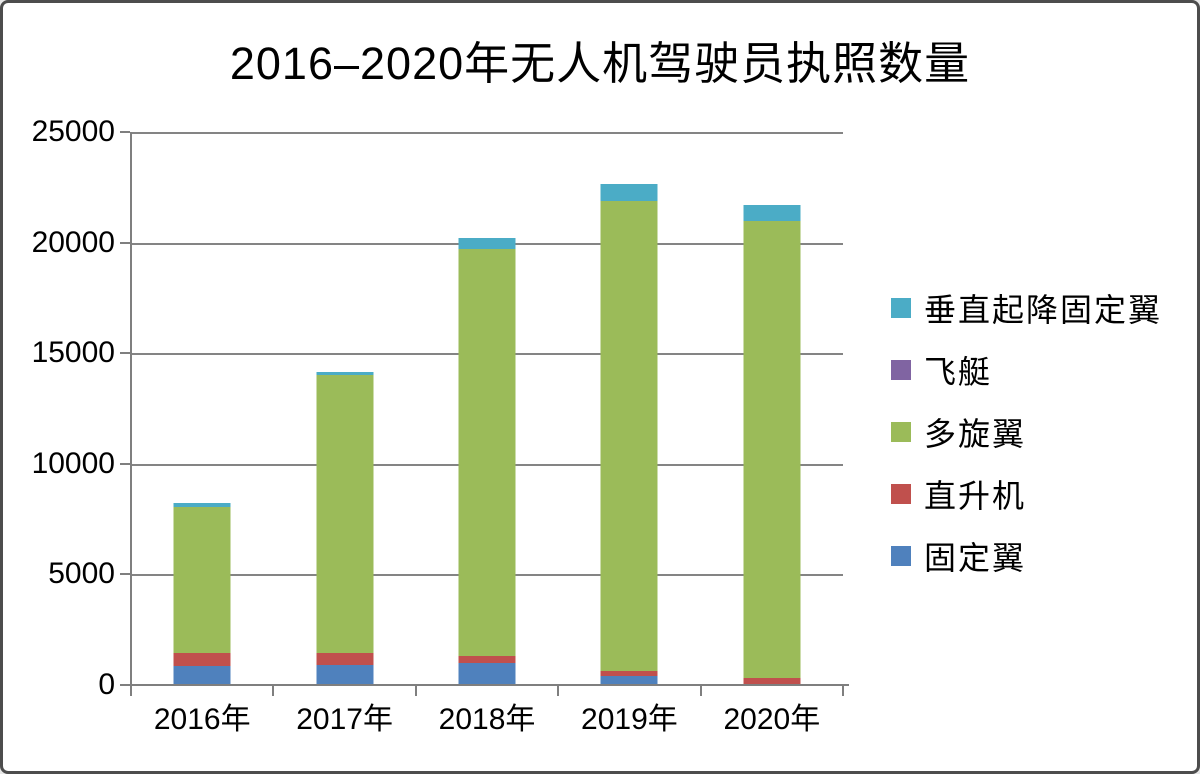 This screenshot has height=774, width=1200. I want to click on x-axis-tick-label: 2018年, so click(487, 719).